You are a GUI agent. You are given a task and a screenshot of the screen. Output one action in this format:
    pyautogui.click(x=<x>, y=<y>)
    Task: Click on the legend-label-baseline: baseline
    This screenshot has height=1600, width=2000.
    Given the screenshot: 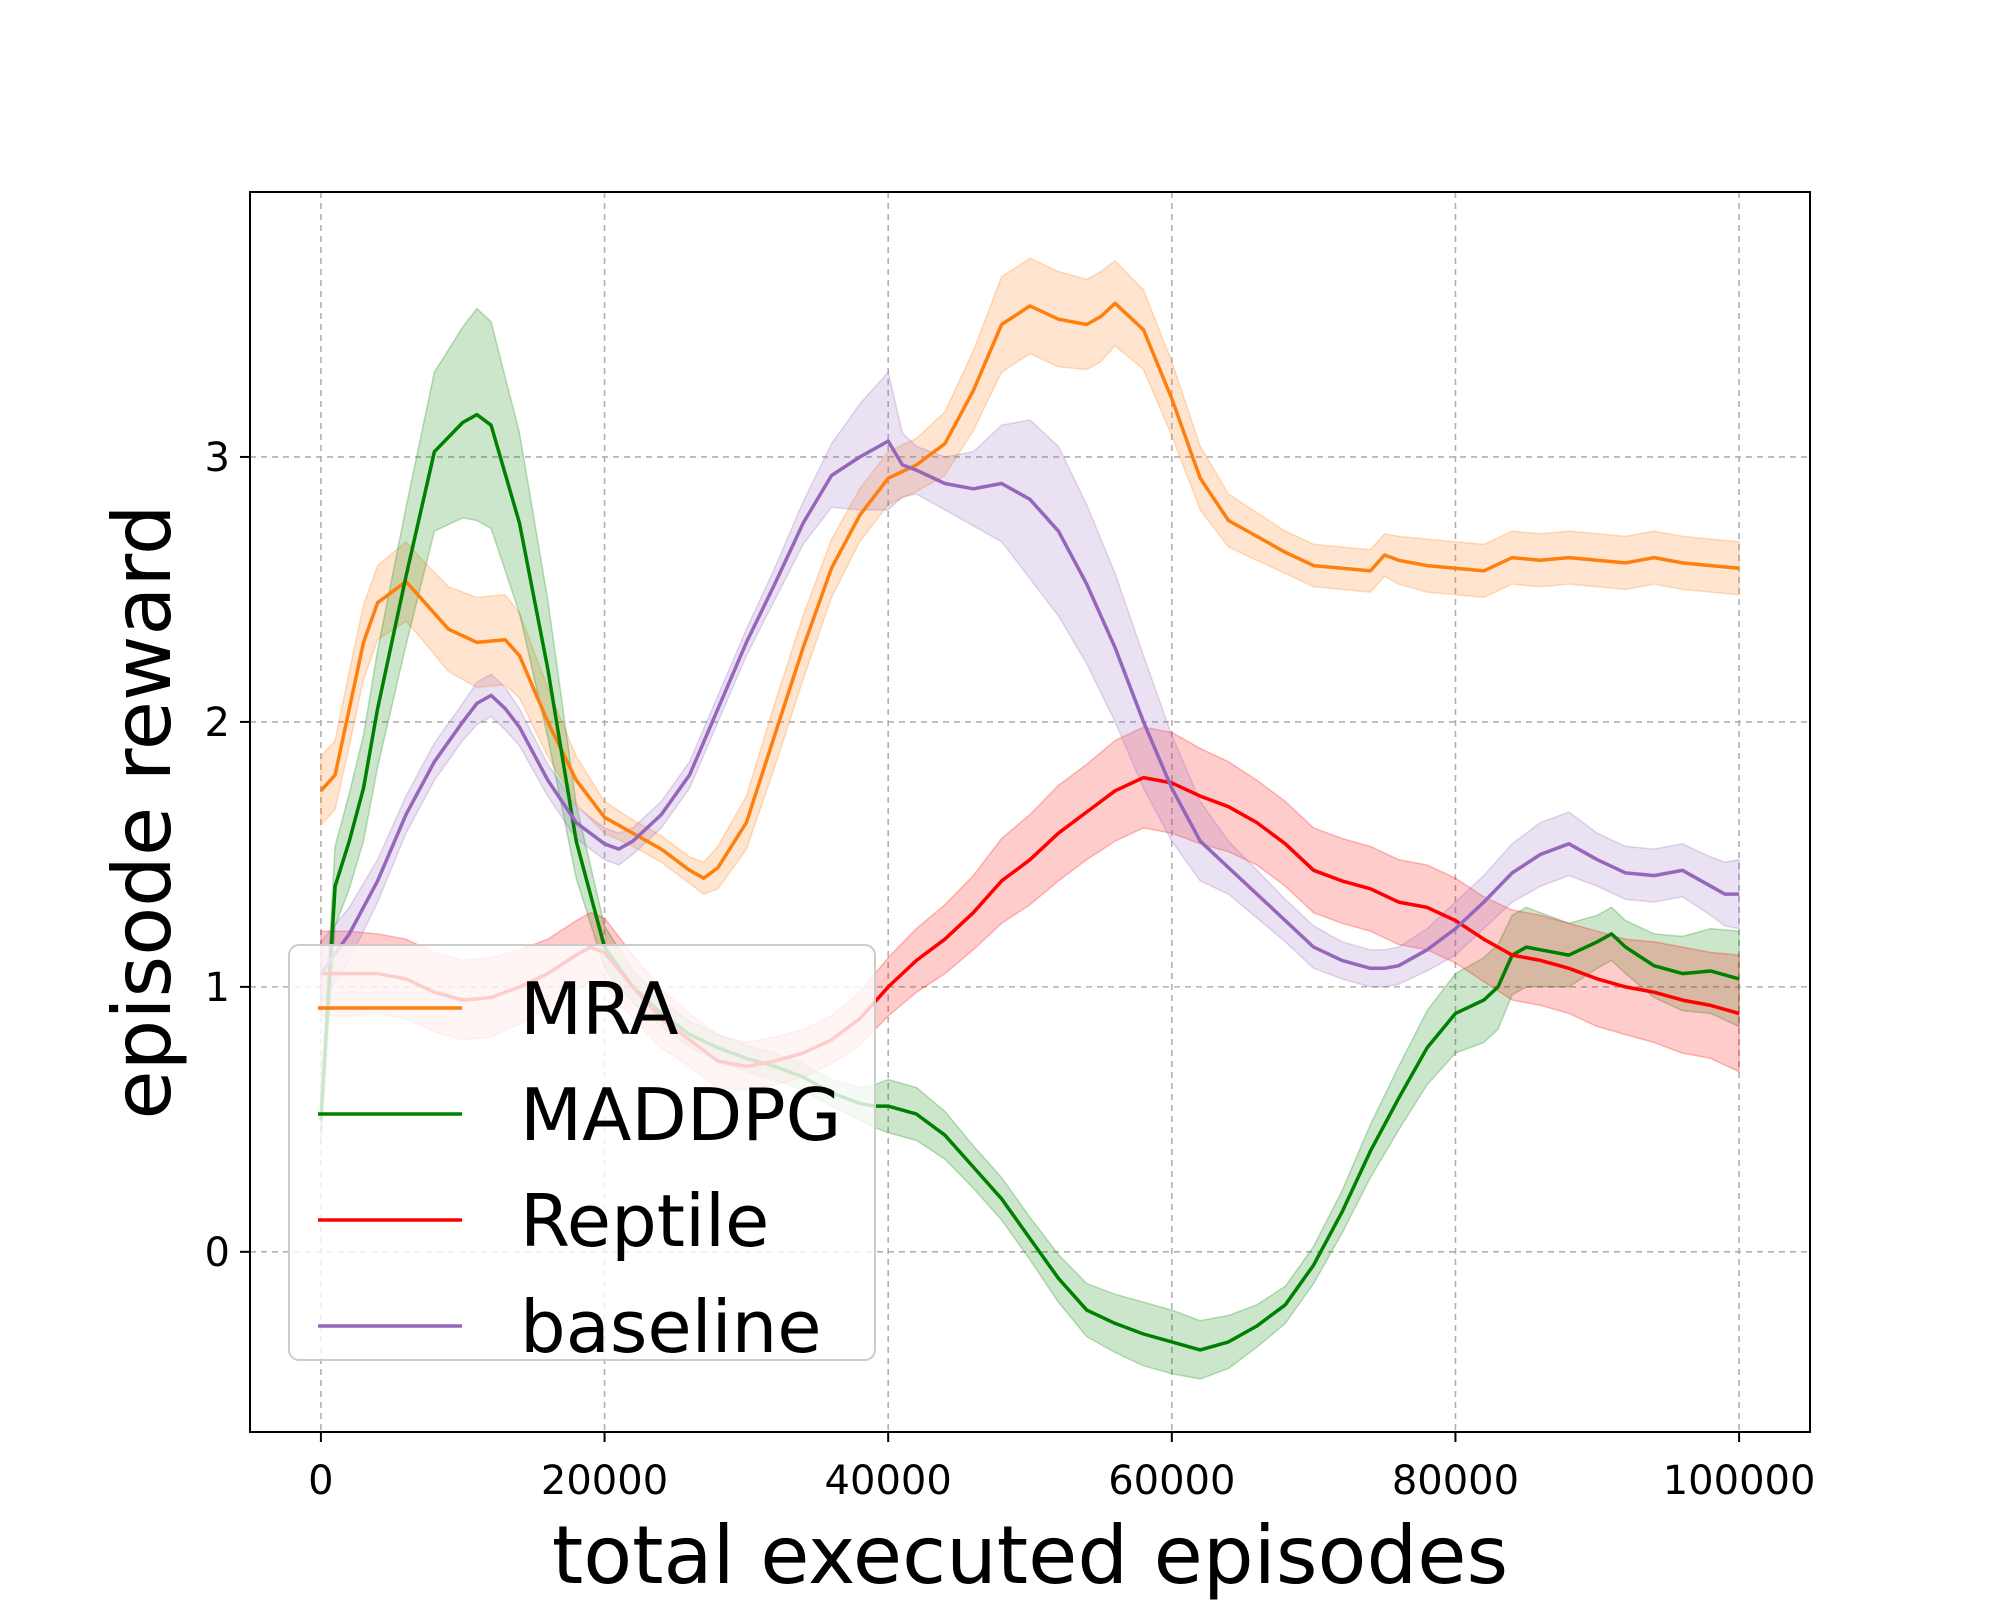 What is the action you would take?
    pyautogui.click(x=671, y=1327)
    